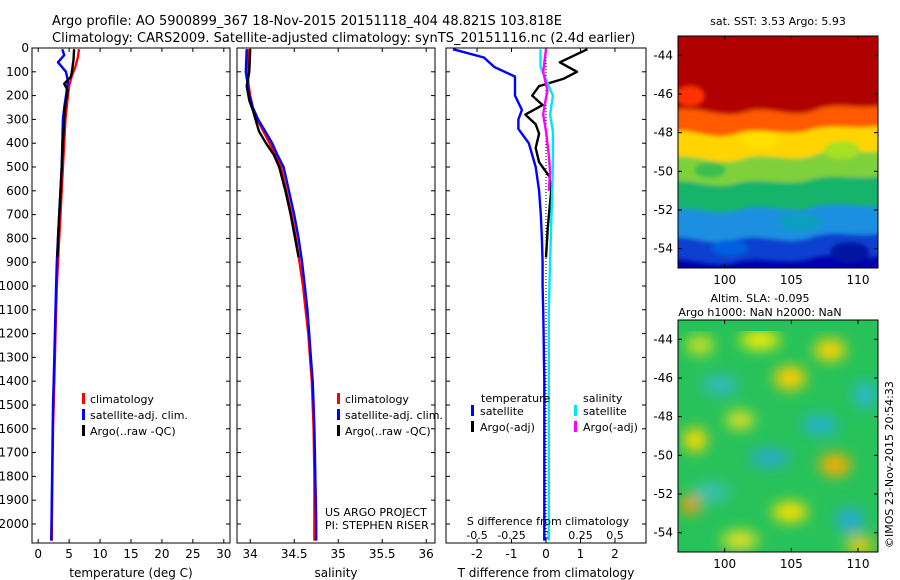 Image resolution: width=900 pixels, height=580 pixels. Describe the element at coordinates (548, 521) in the screenshot. I see `difference-x2label: S difference from climatology` at that location.